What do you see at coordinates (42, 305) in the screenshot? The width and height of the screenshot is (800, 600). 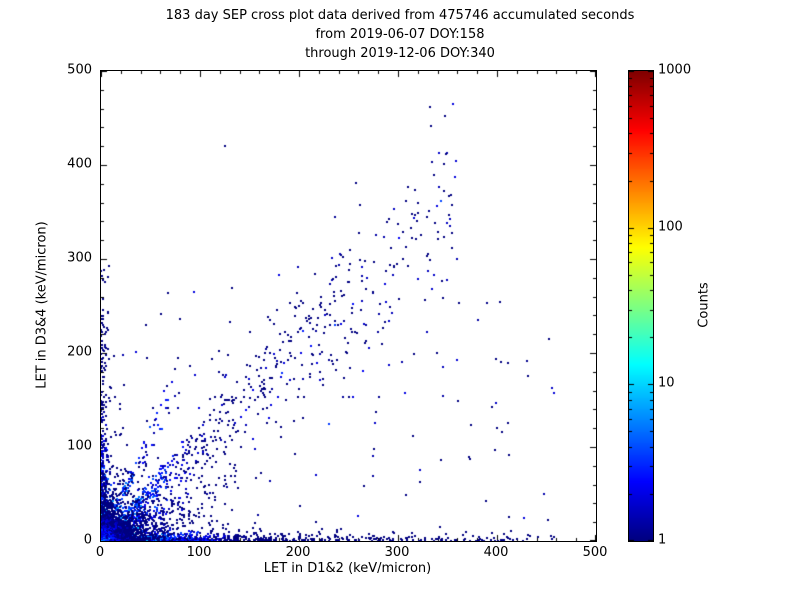 I see `y-axis-label: LET in D3&4 (keV/micron)` at bounding box center [42, 305].